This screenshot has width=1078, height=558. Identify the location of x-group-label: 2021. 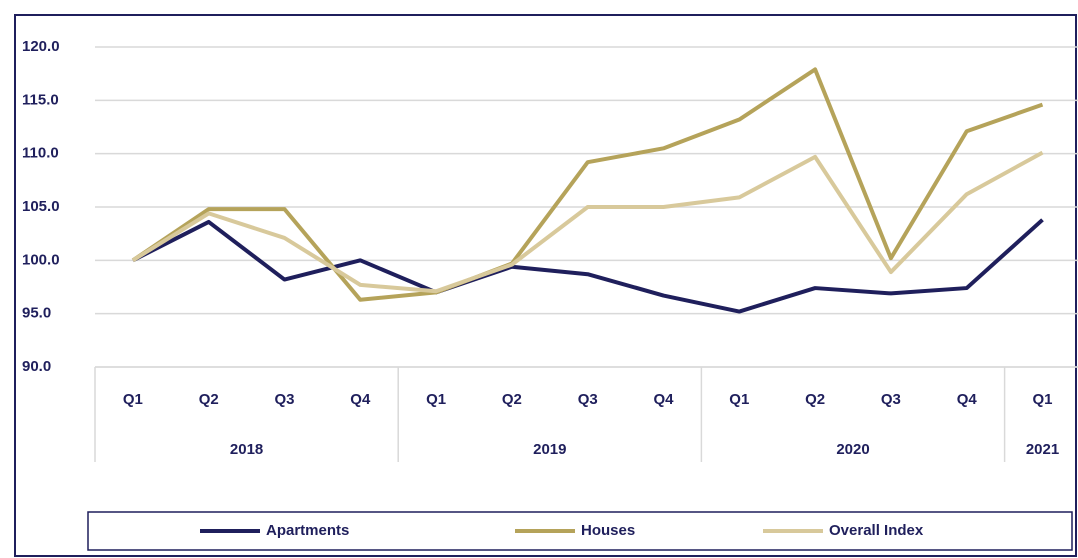
(1042, 449).